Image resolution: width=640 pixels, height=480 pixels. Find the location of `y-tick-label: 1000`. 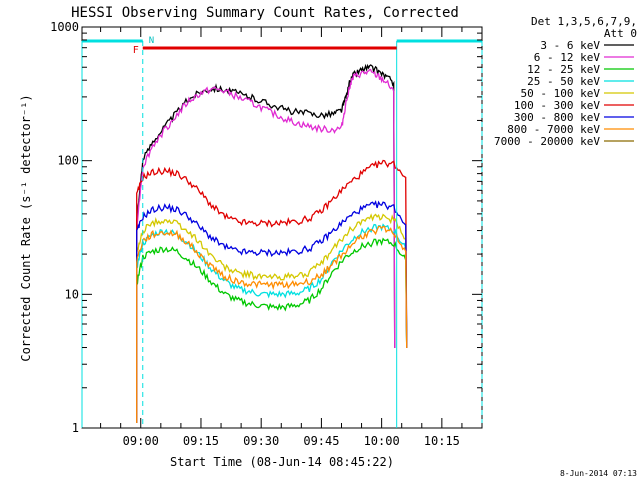

y-tick-label: 1000 is located at coordinates (64, 27).